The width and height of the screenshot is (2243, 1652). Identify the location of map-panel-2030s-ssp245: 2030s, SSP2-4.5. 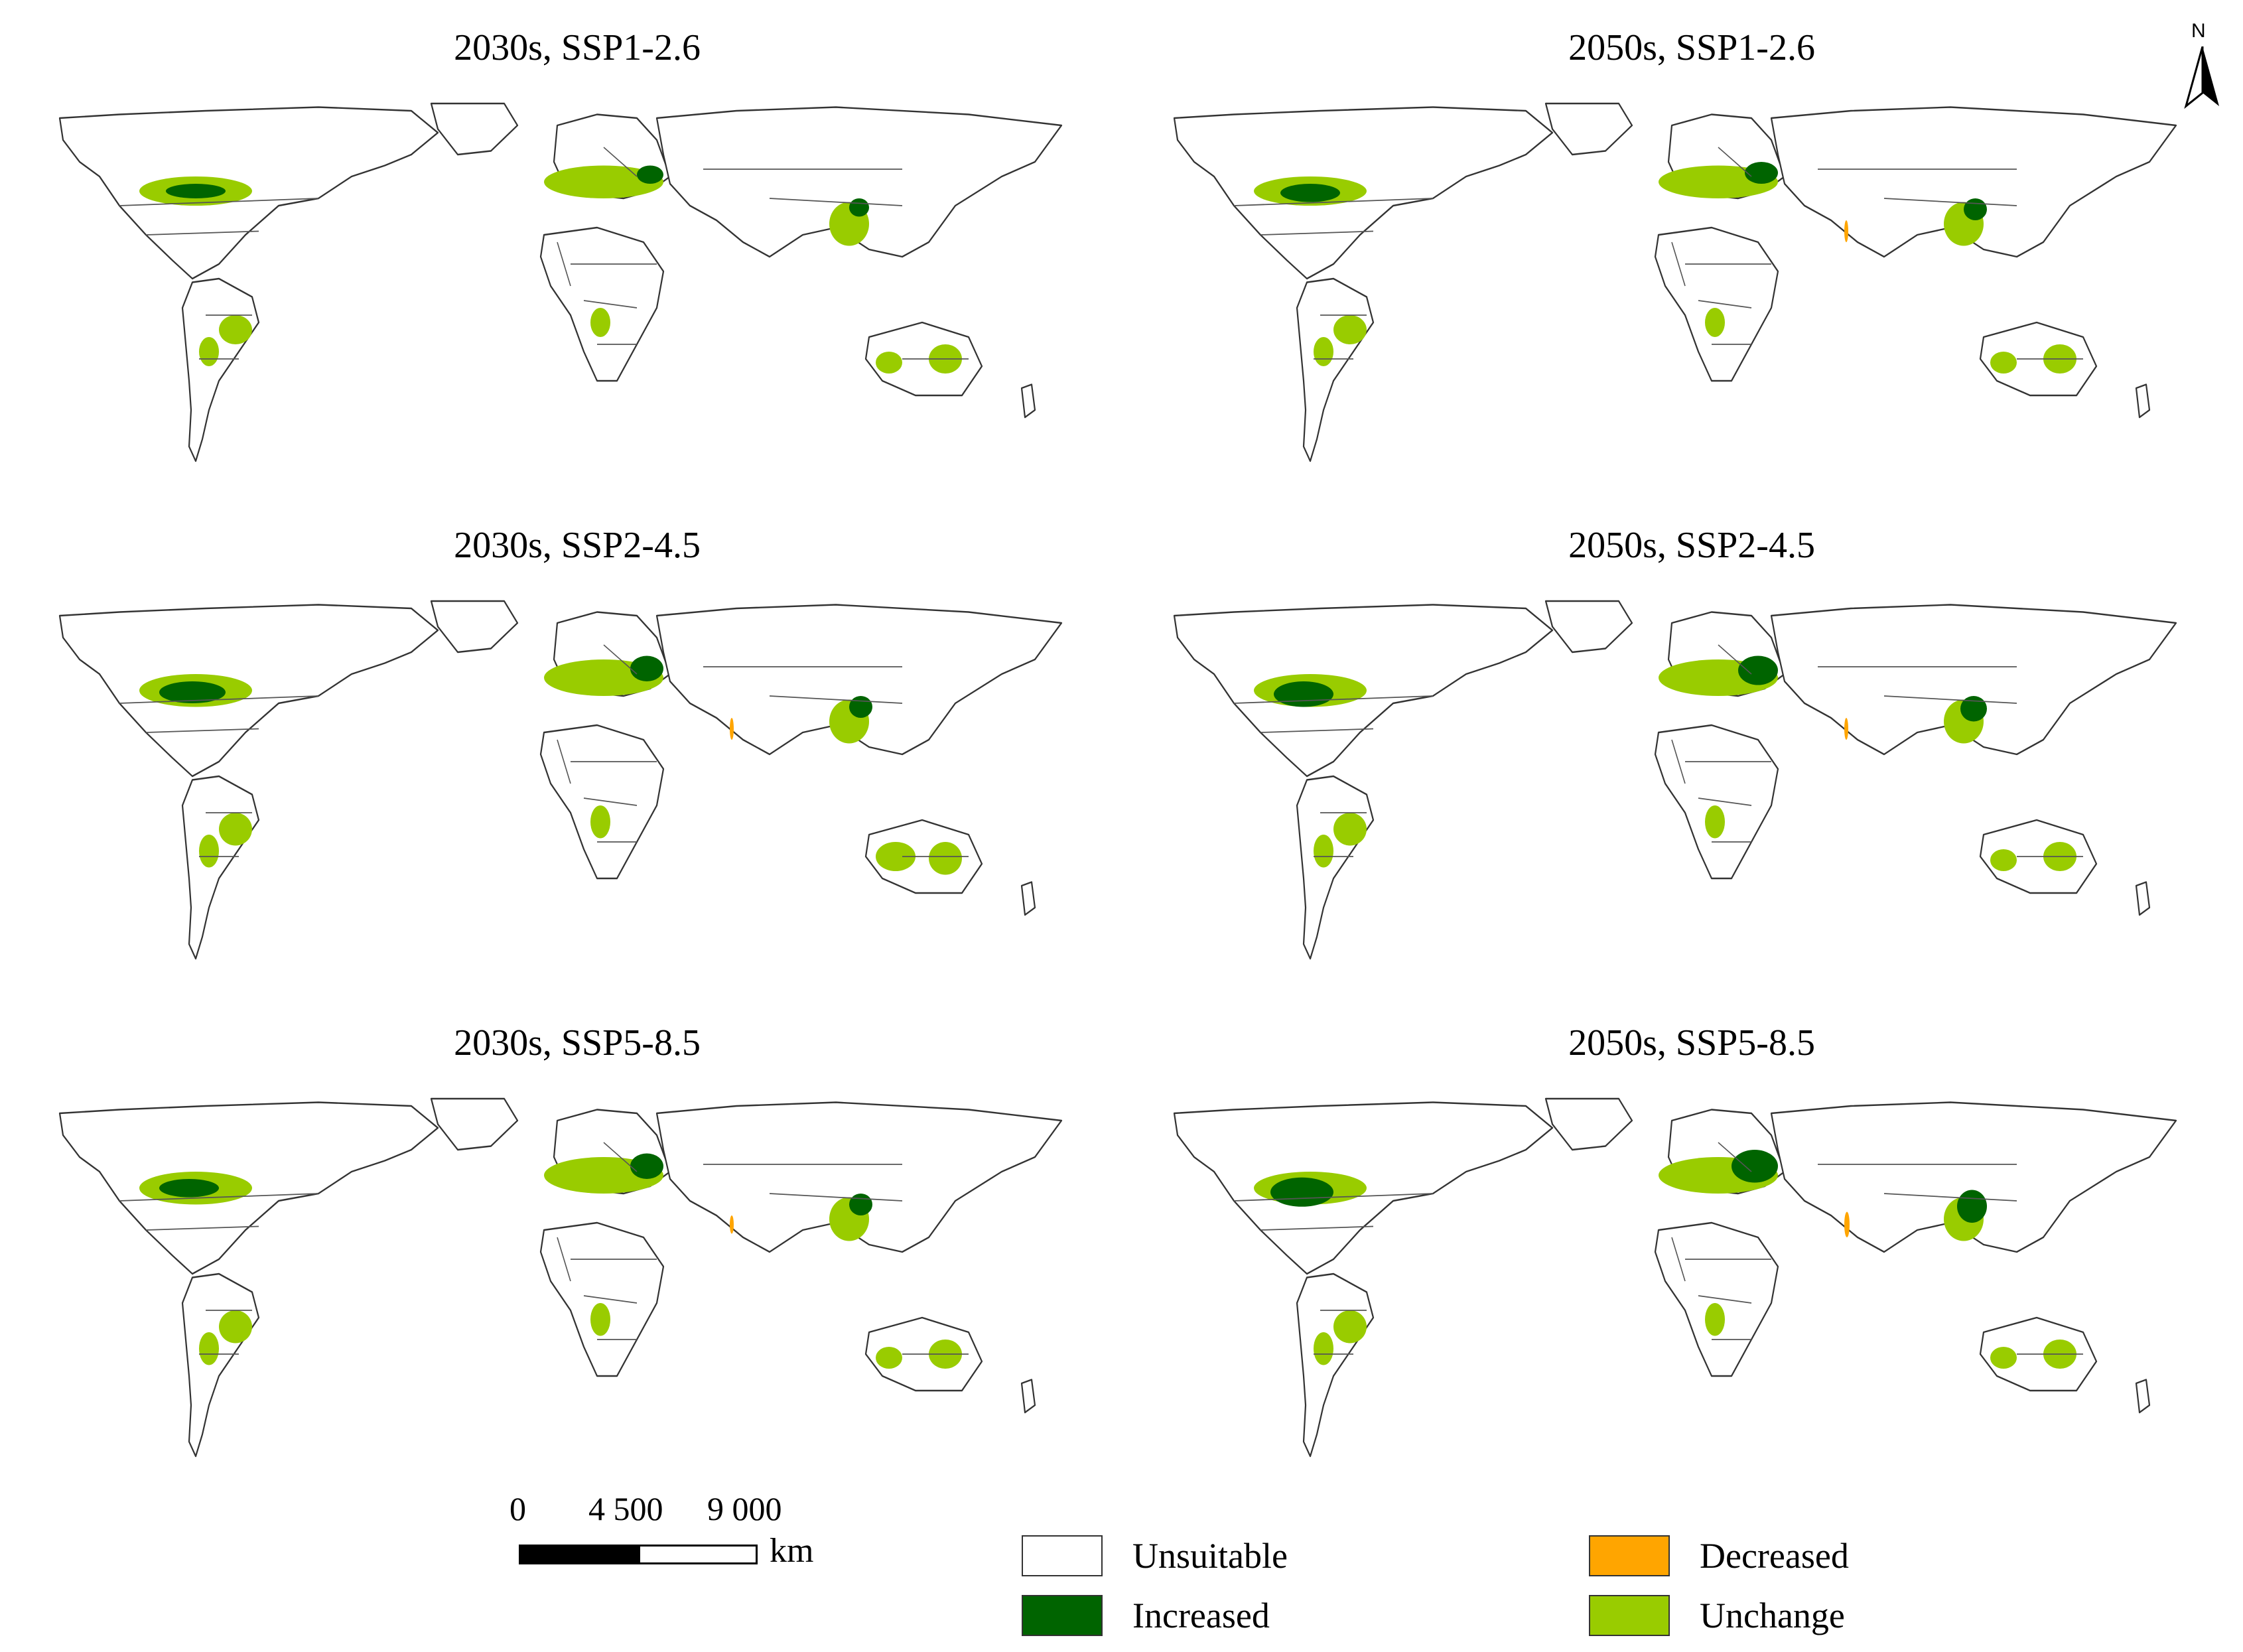
(577, 742).